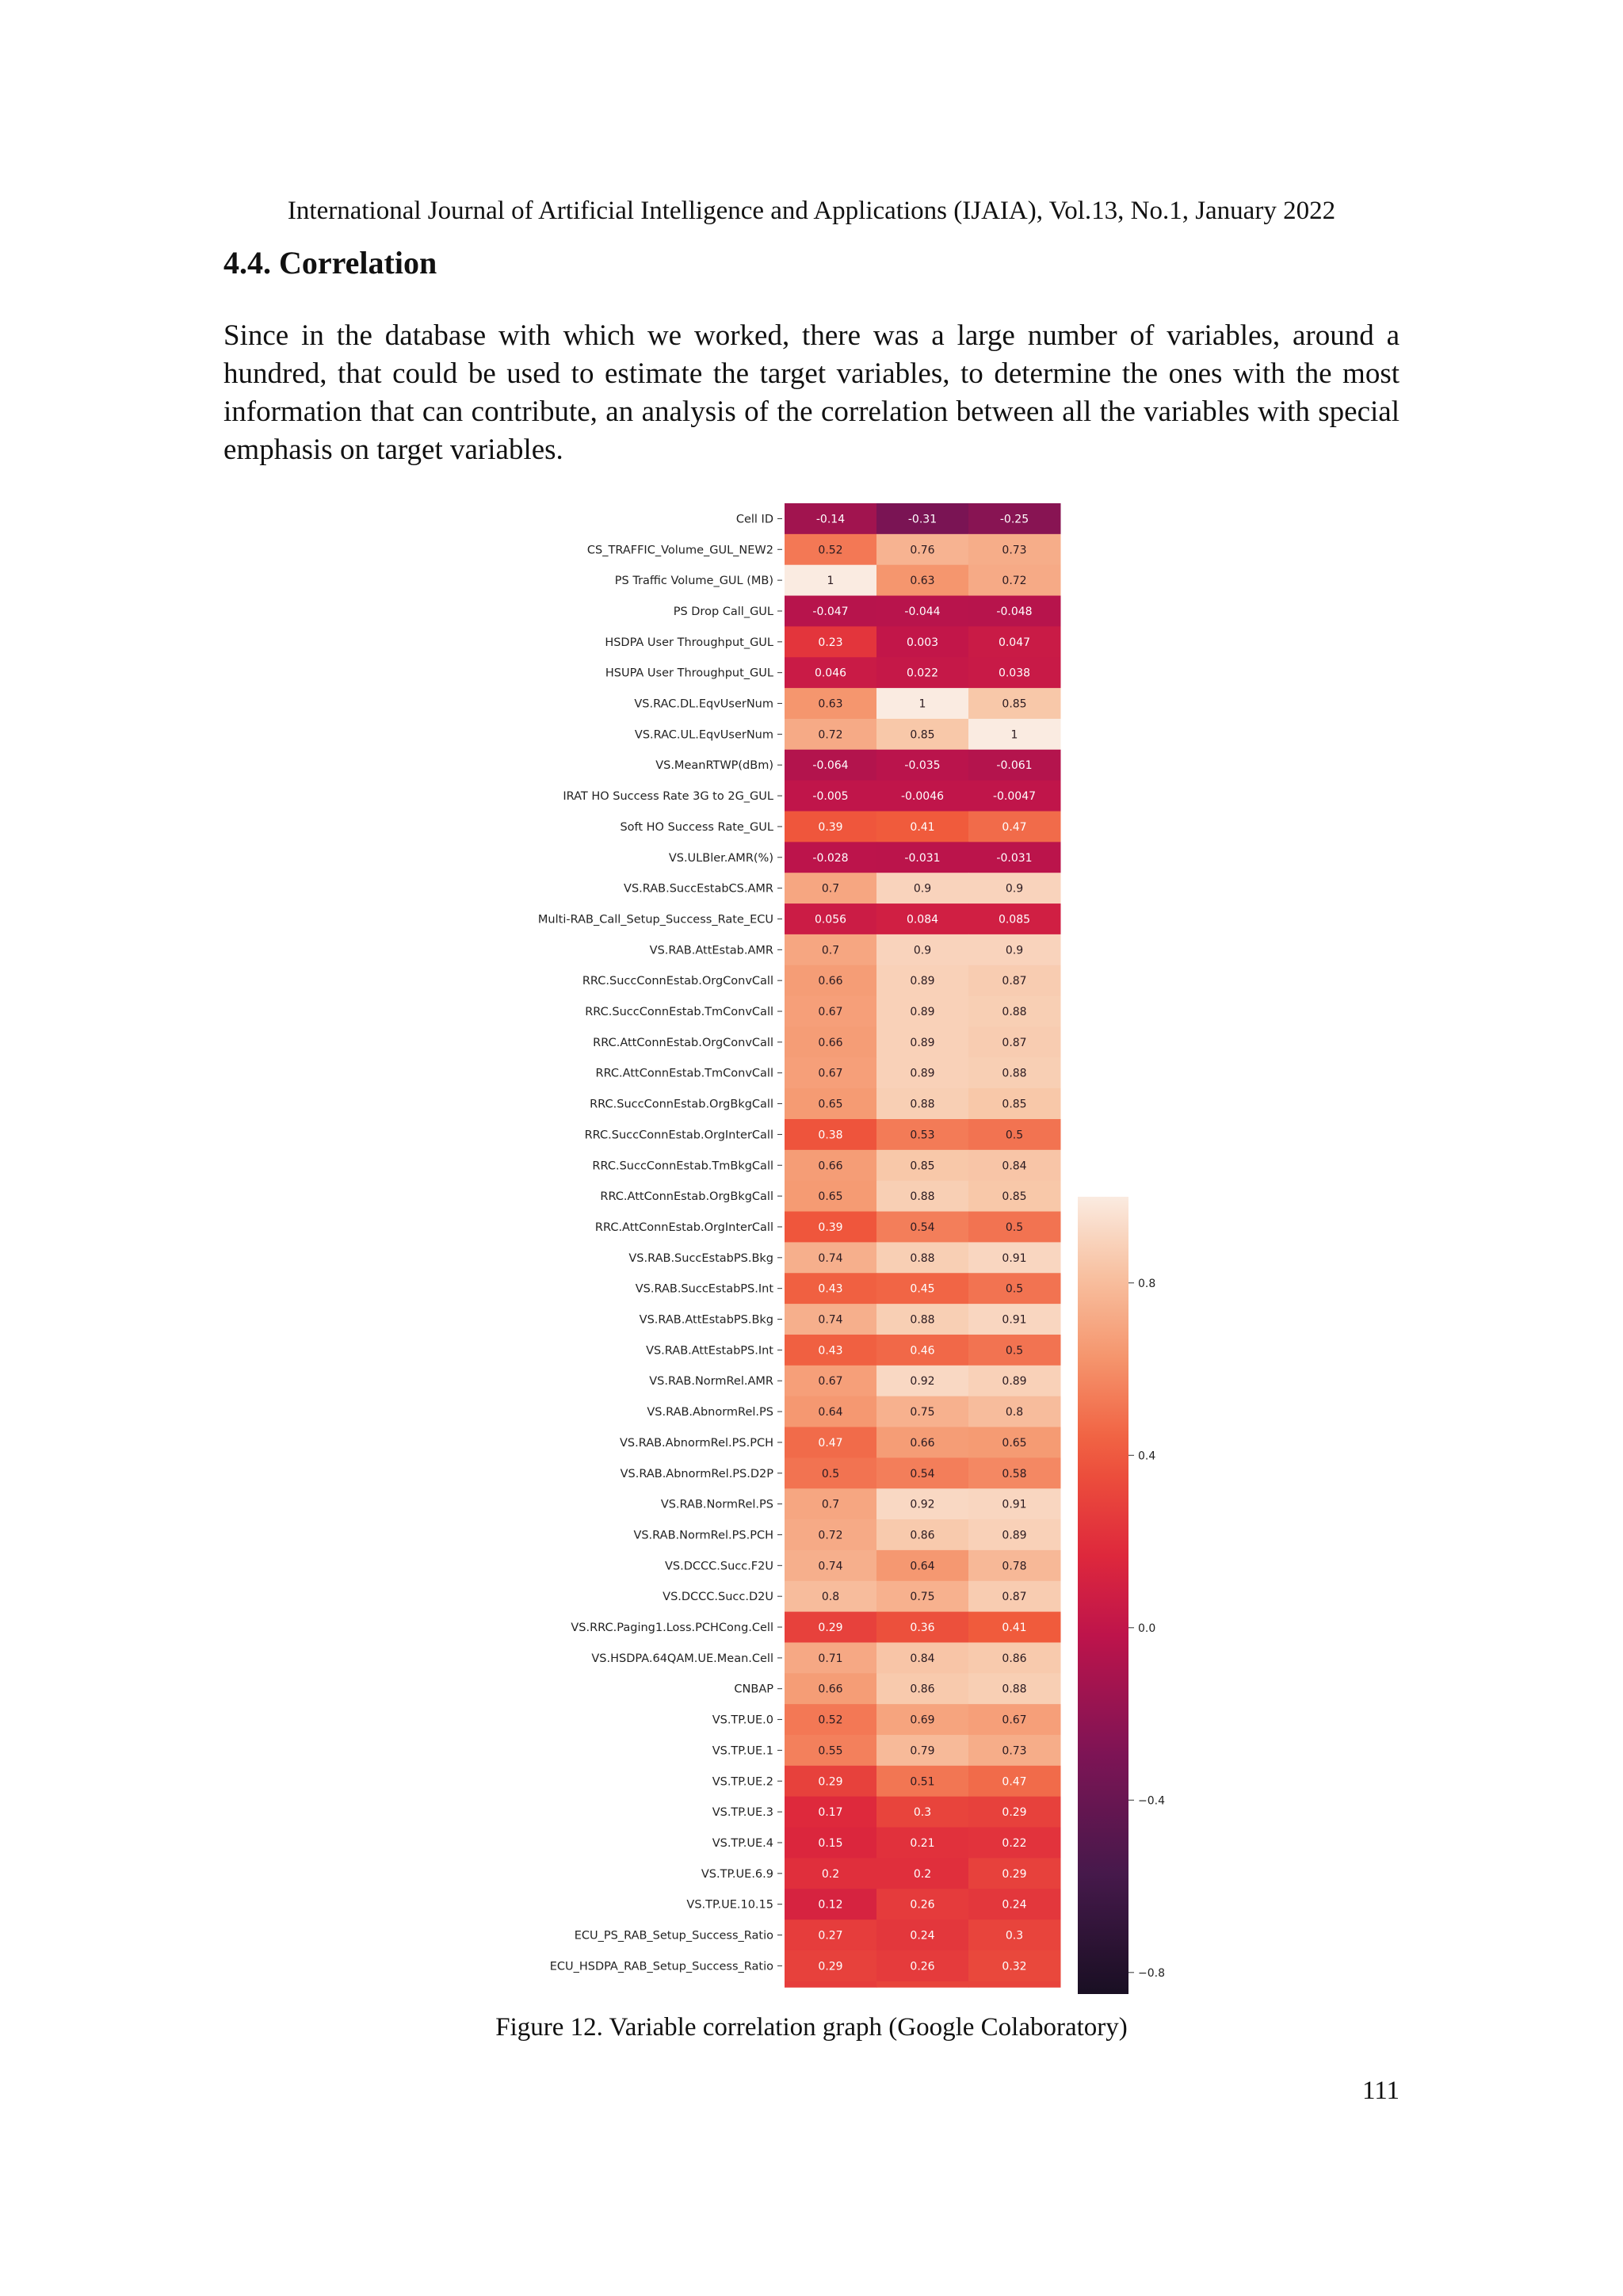 The height and width of the screenshot is (2296, 1623). Describe the element at coordinates (922, 1874) in the screenshot. I see `cell-value-label: 0.2` at that location.